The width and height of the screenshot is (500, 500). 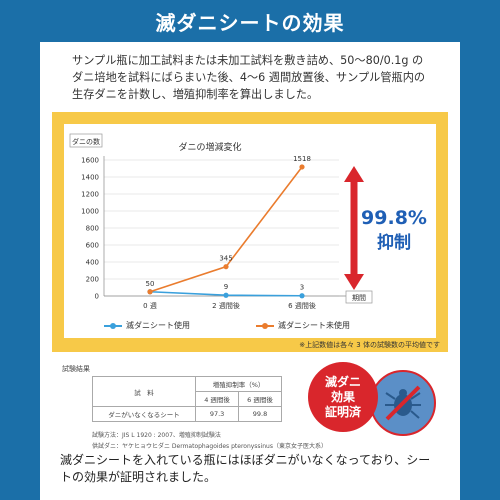 I want to click on y-tick-label: 600, so click(x=92, y=246).